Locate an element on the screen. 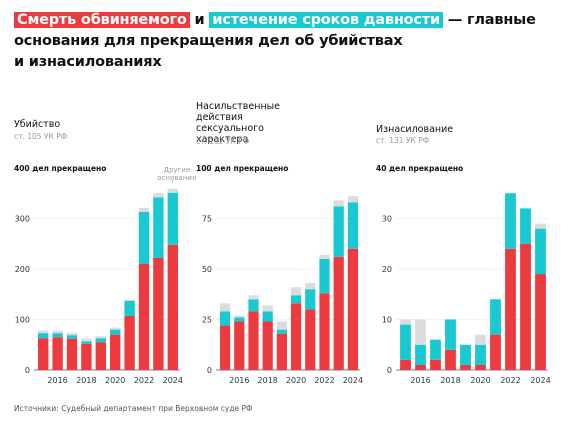 Image resolution: width=581 pixels, height=438 pixels. bar-statute-2-2019 is located at coordinates (465, 354).